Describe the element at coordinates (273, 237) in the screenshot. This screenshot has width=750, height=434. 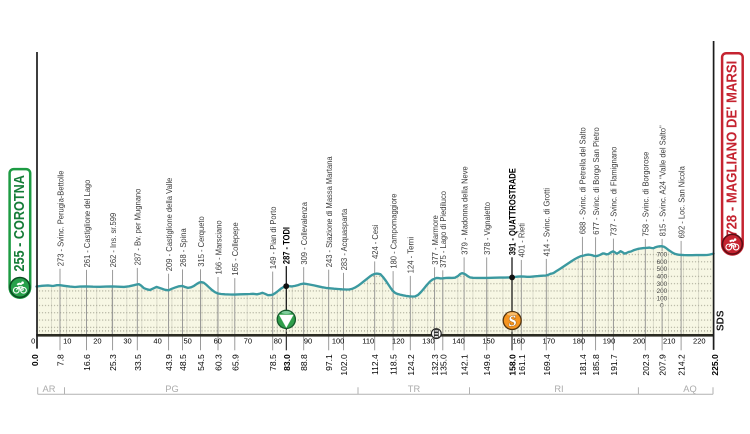
I see `svg-text: 149 - Pian di Porto` at that location.